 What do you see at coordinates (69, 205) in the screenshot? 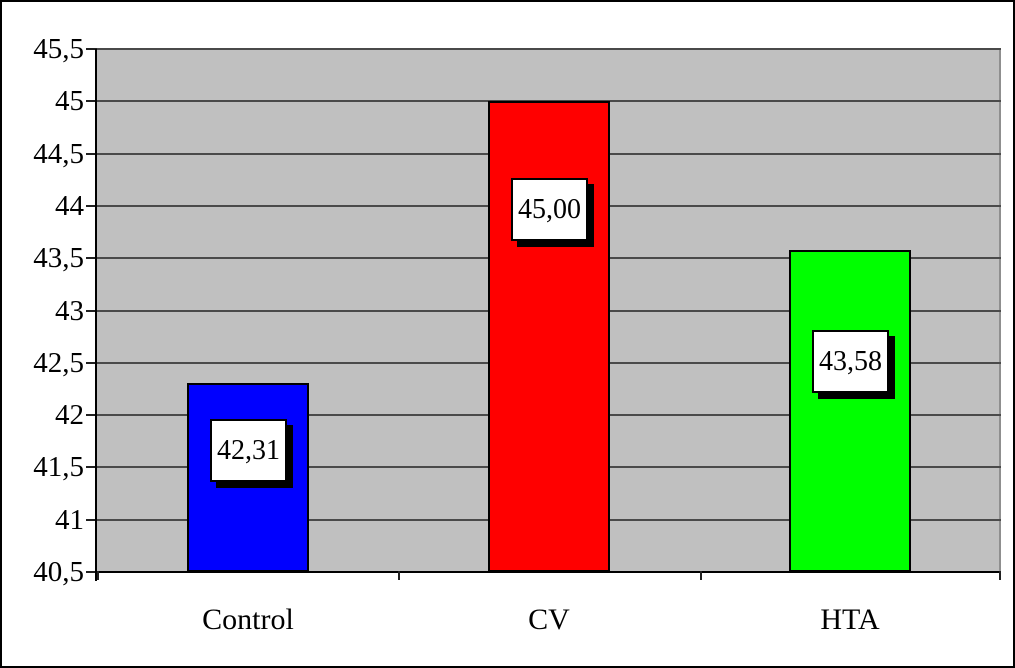
I see `y-tick-label: 44` at bounding box center [69, 205].